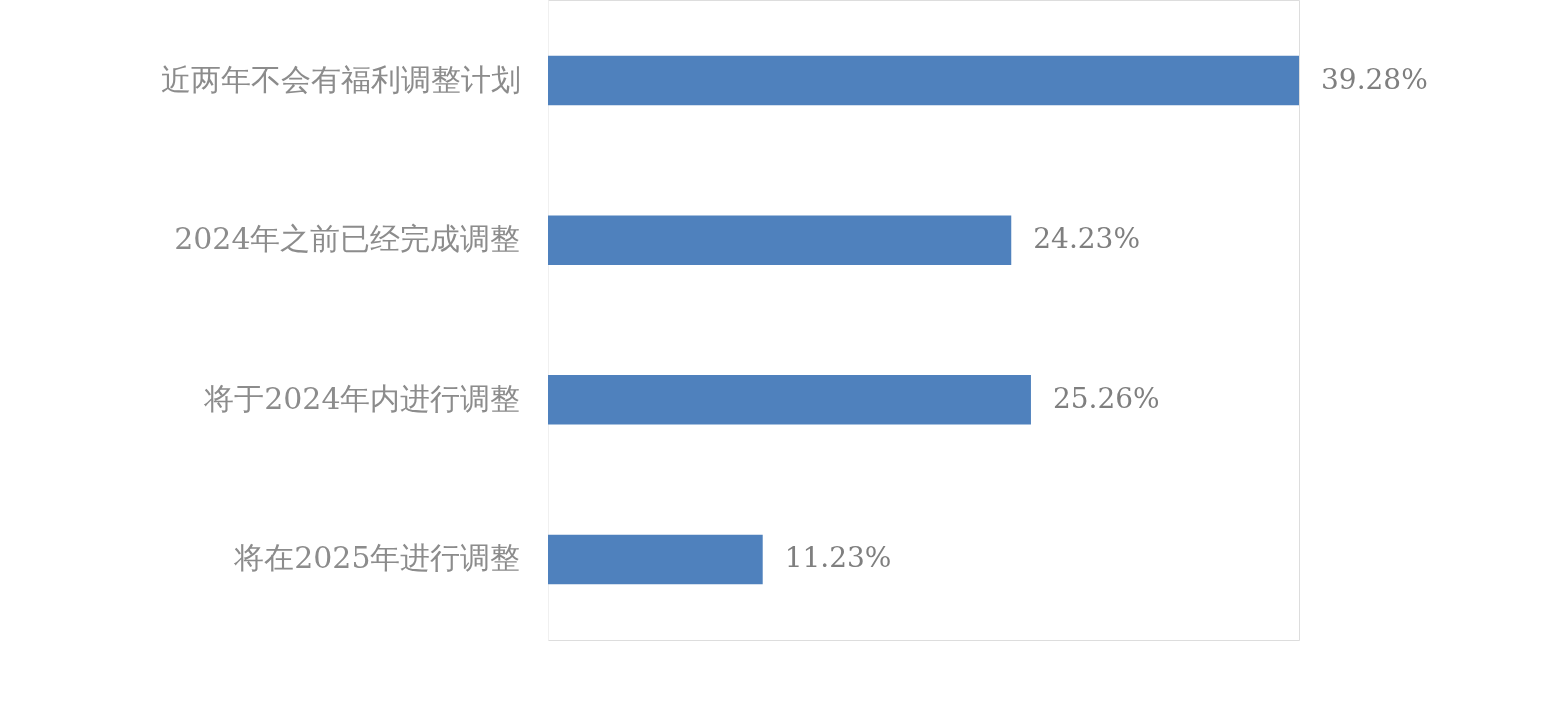  Describe the element at coordinates (347, 239) in the screenshot. I see `y-tick-label: 2024年之前已经完成调整` at that location.